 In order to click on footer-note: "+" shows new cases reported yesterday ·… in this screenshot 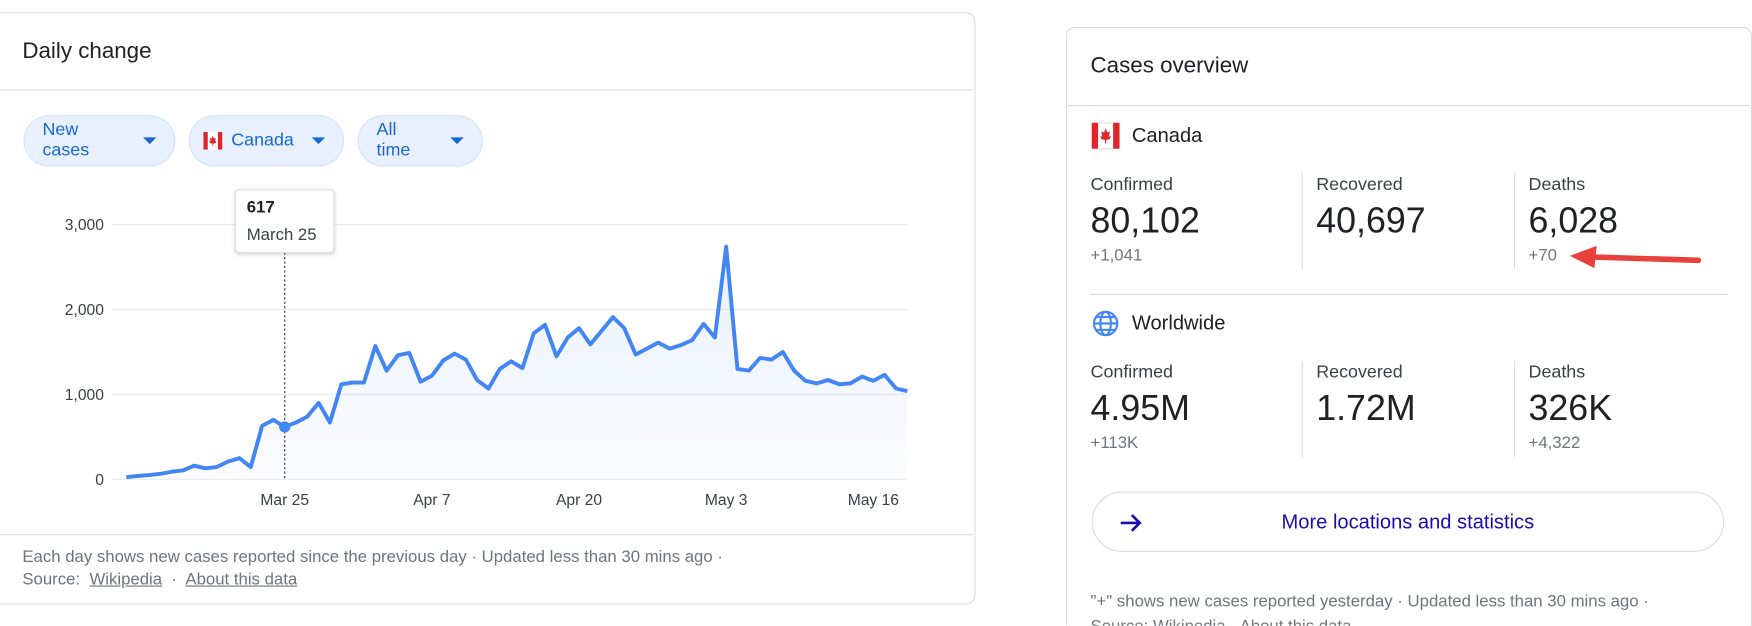, I will do `click(1369, 602)`.